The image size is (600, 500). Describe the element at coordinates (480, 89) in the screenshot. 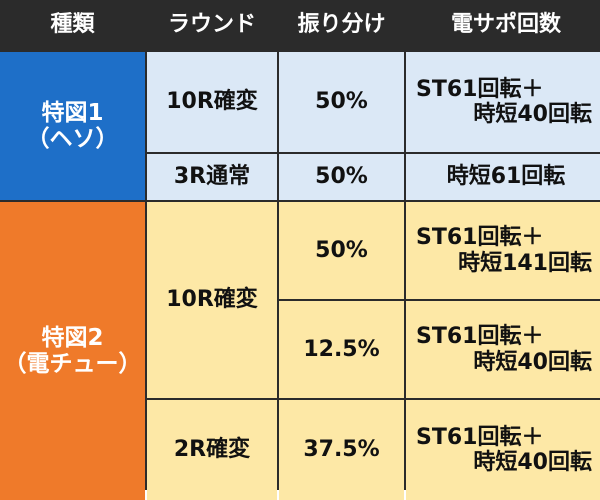

I see `group1-row1-support-line1: ST61回転＋` at that location.